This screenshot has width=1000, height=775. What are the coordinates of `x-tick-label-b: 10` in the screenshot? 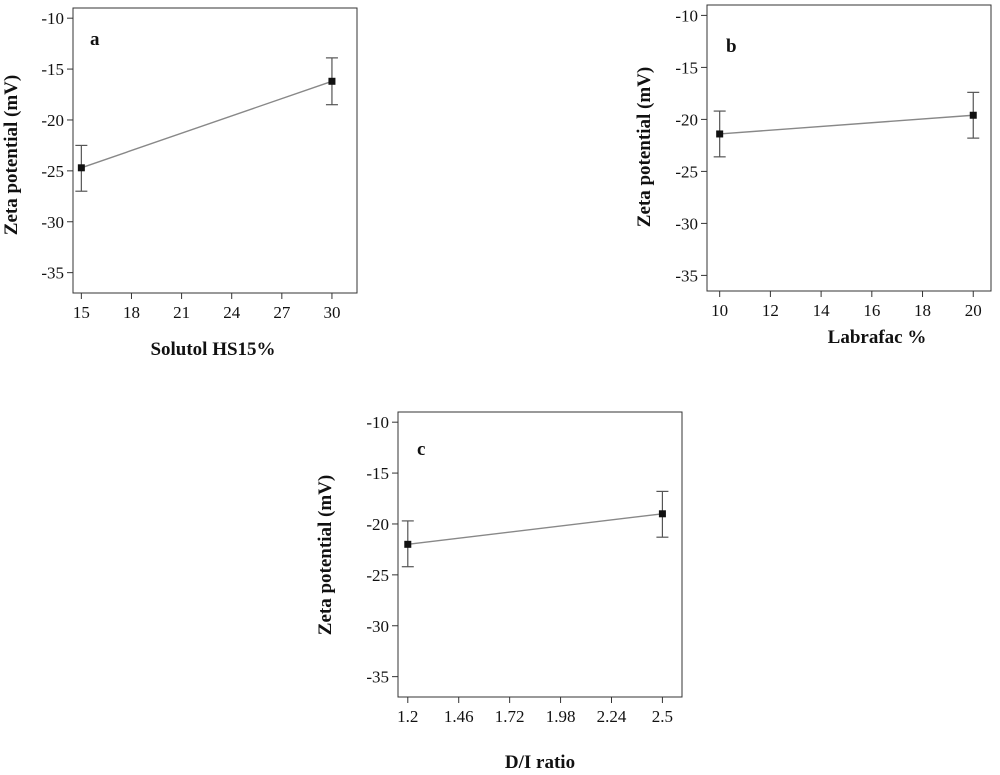 It's located at (719, 310).